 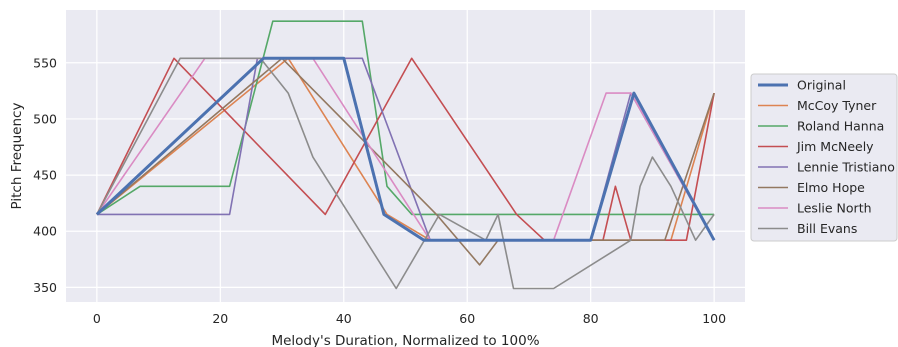 What do you see at coordinates (17, 156) in the screenshot?
I see `y-axis-title: Pitch Frequency` at bounding box center [17, 156].